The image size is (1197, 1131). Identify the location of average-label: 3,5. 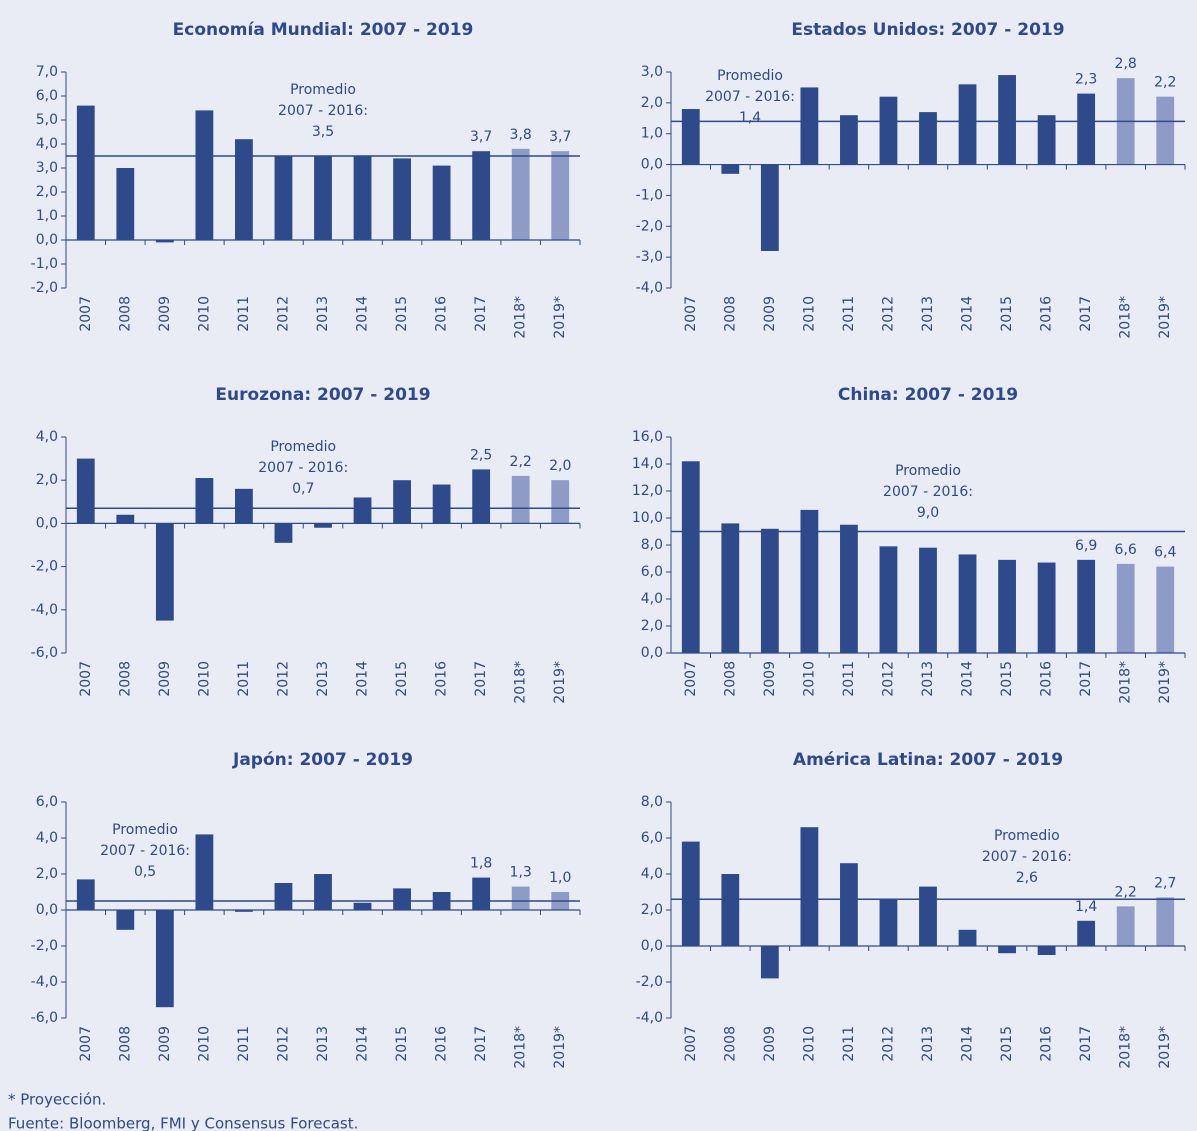
(323, 132).